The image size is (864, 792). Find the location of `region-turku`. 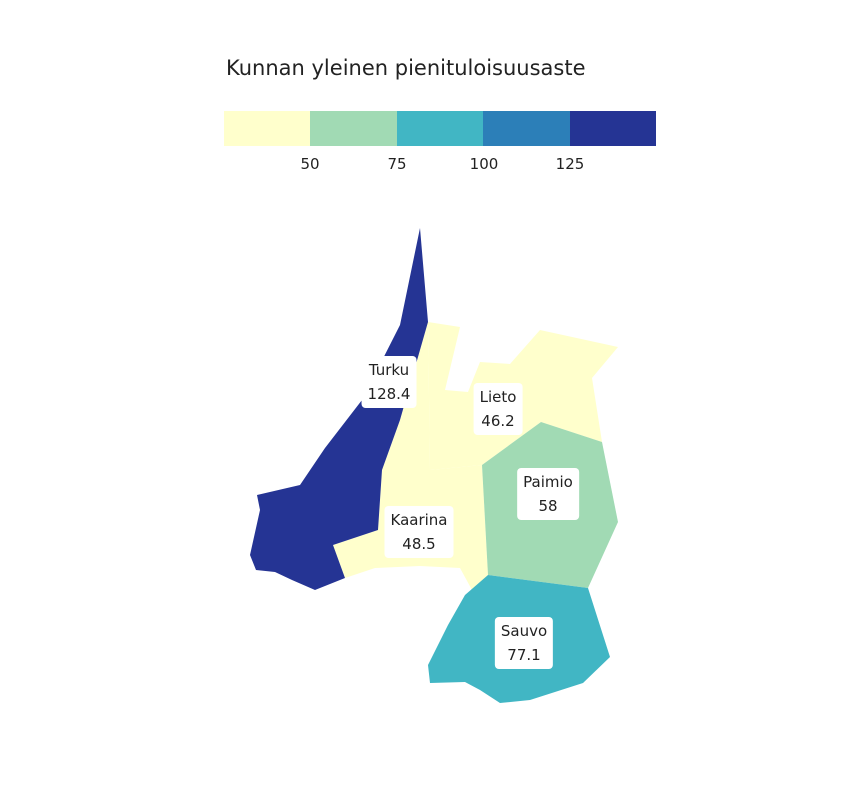

region-turku is located at coordinates (339, 409).